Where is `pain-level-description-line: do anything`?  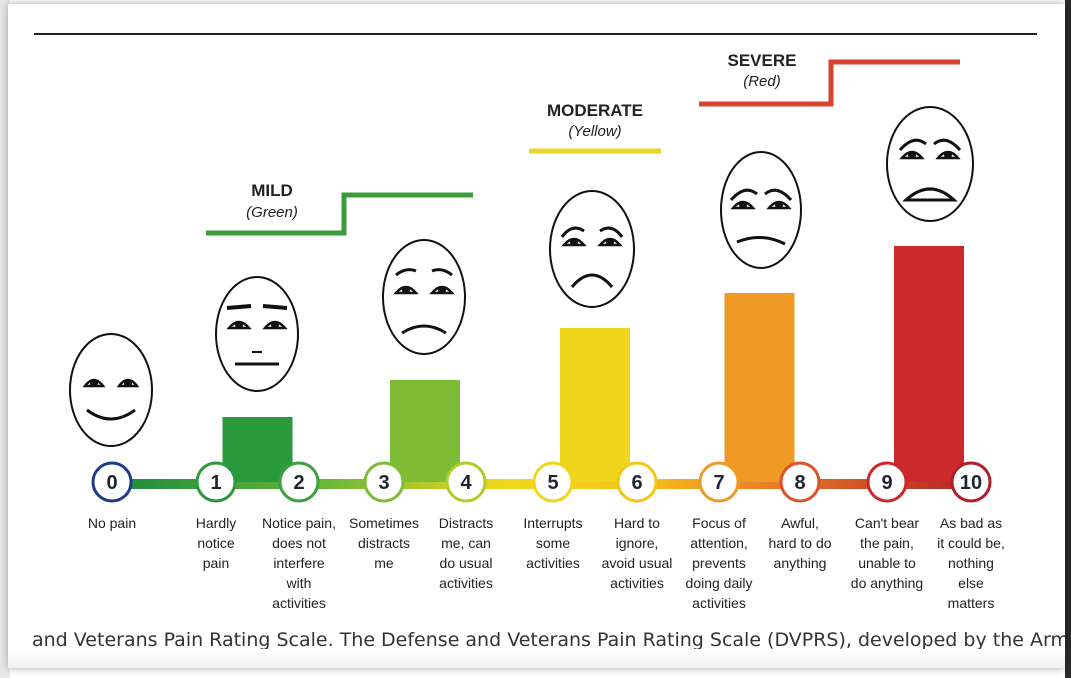 pain-level-description-line: do anything is located at coordinates (887, 583).